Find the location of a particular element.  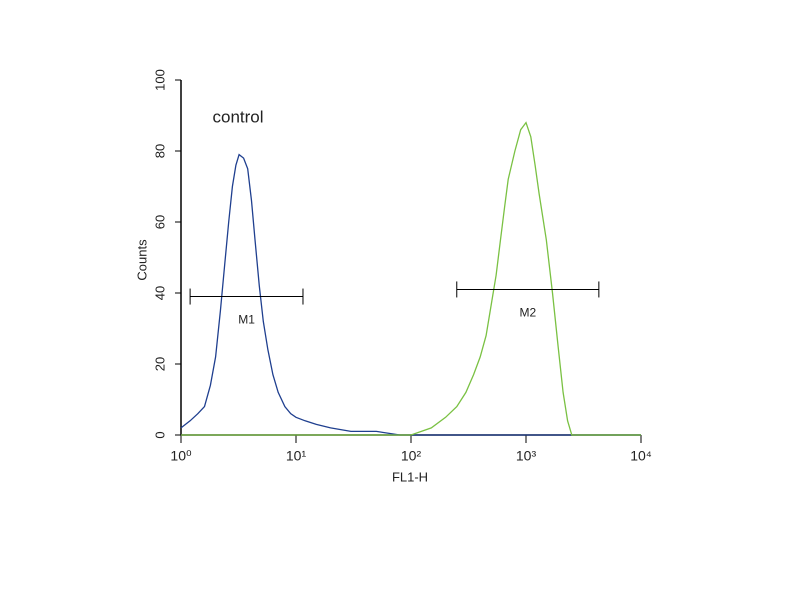

y-tick-label: 20 is located at coordinates (159, 364).